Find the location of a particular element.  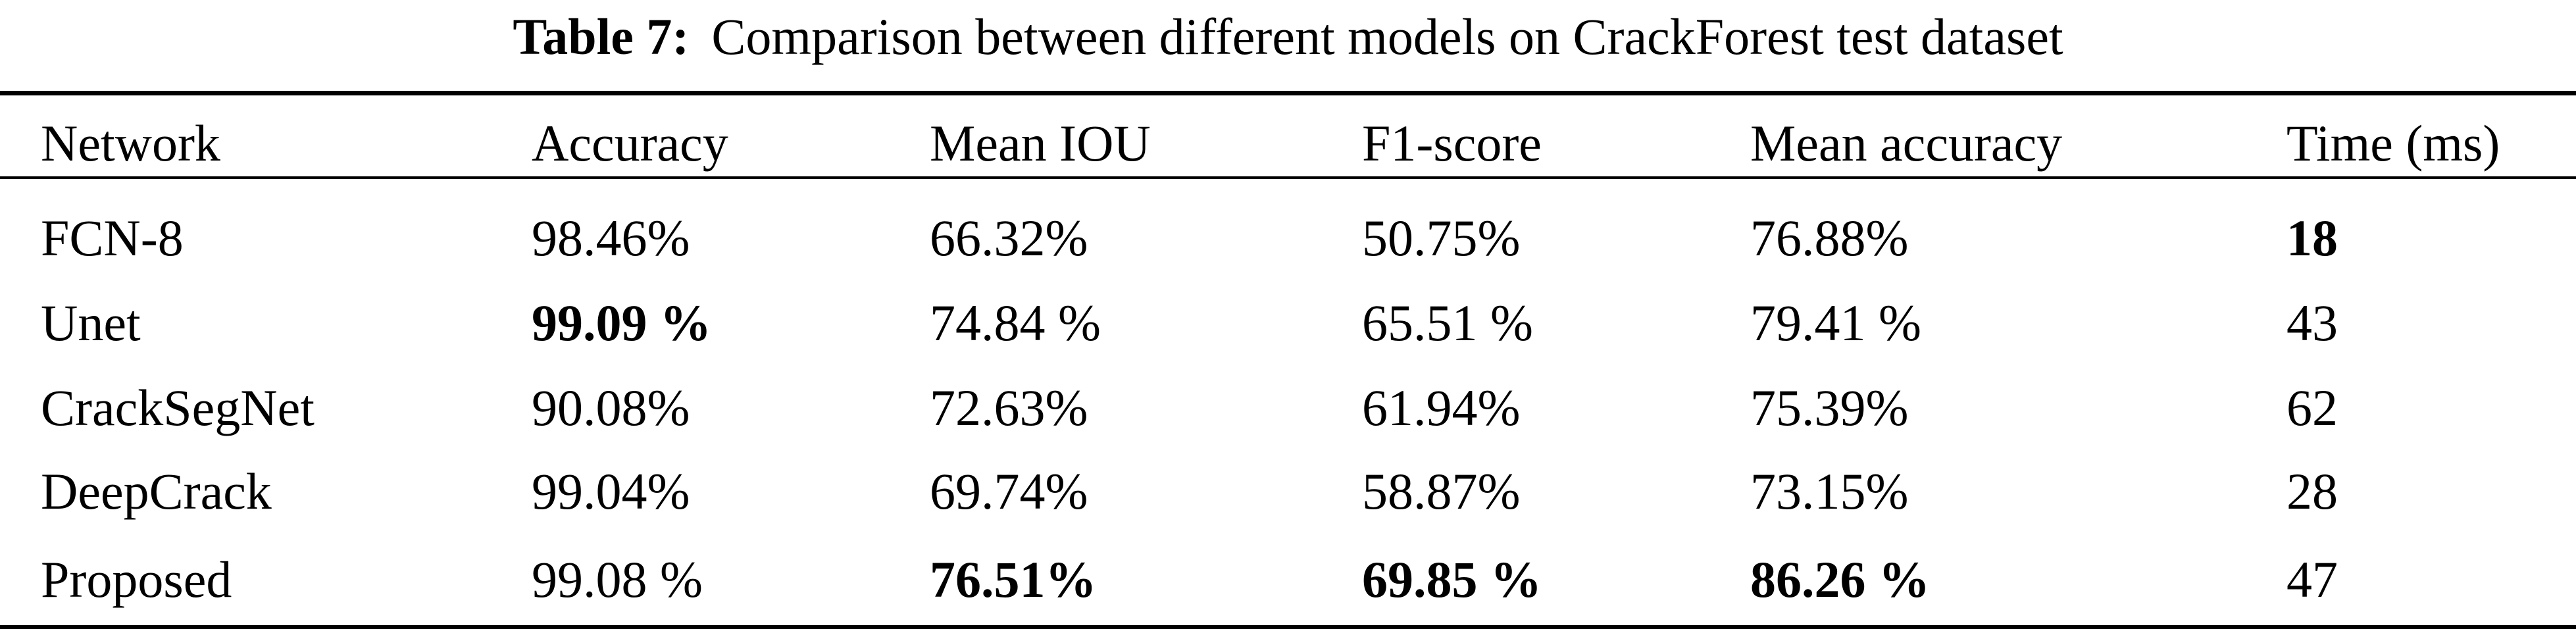

table-cell: 76.51% is located at coordinates (1014, 579).